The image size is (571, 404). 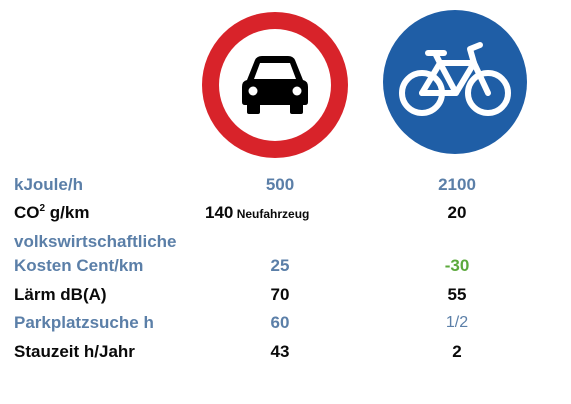 I want to click on row-label: Lärm dB(A), so click(x=60, y=294).